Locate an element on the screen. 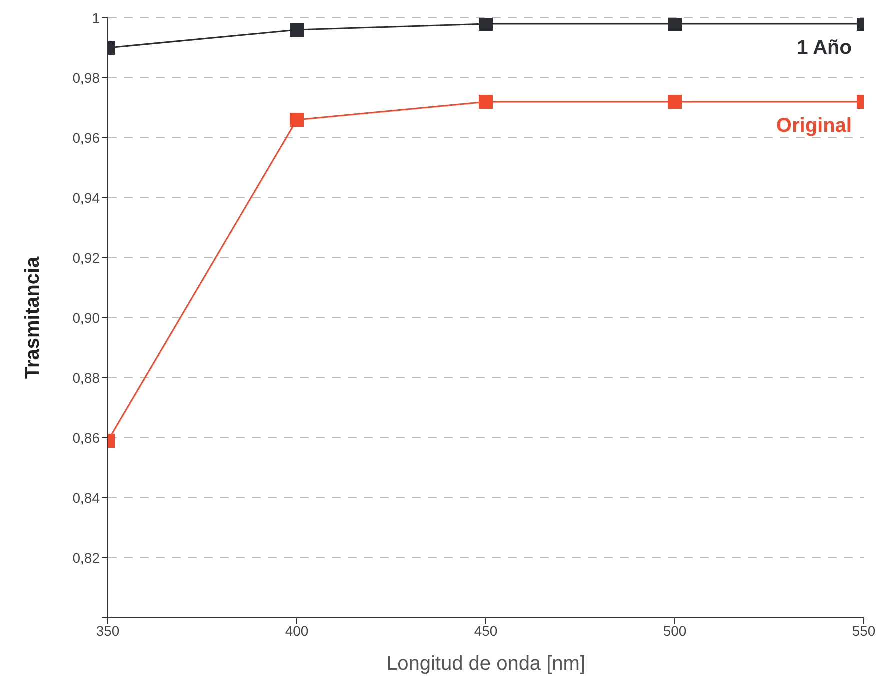 The width and height of the screenshot is (887, 697). y-axis-title: Trasmitancia is located at coordinates (33, 318).